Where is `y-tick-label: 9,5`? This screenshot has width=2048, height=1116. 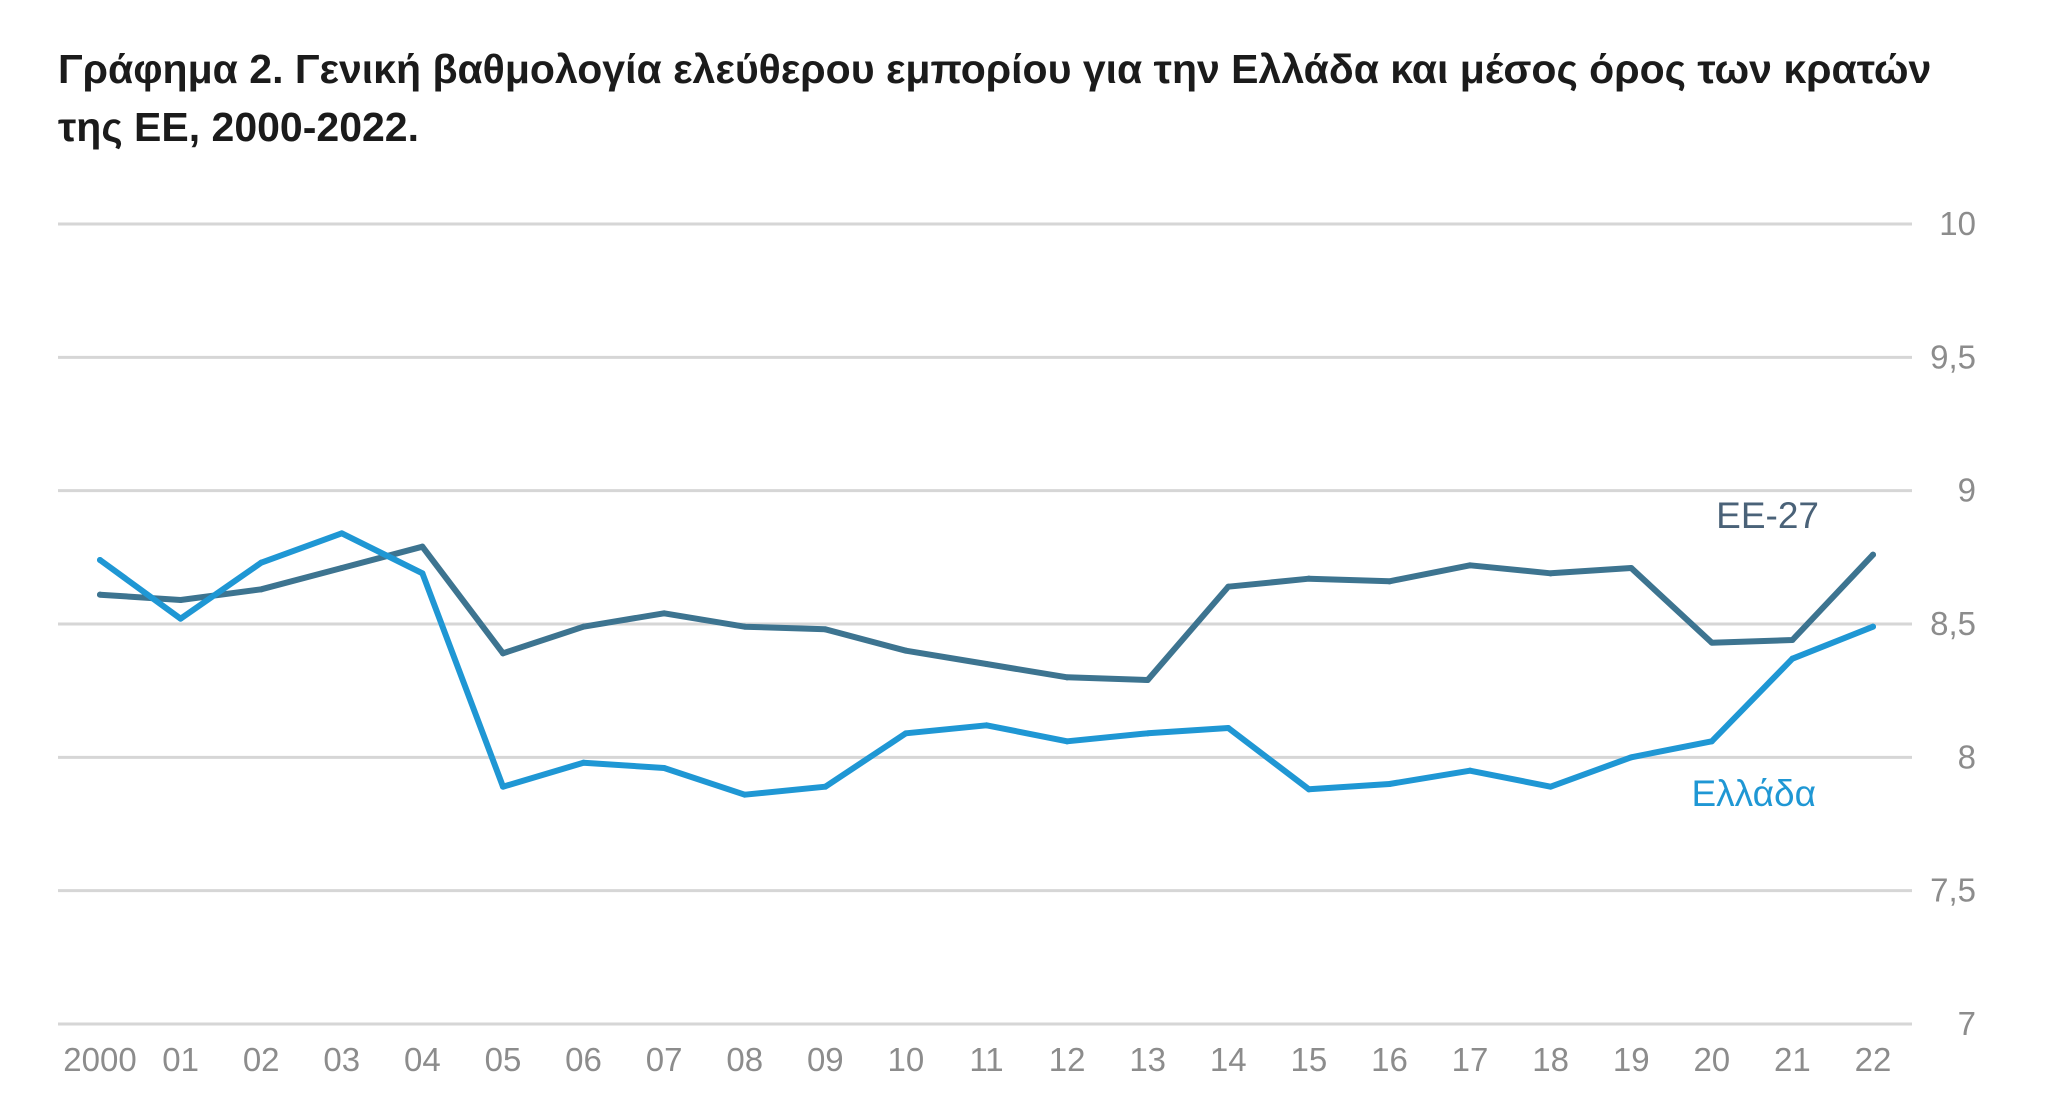 y-tick-label: 9,5 is located at coordinates (1953, 356).